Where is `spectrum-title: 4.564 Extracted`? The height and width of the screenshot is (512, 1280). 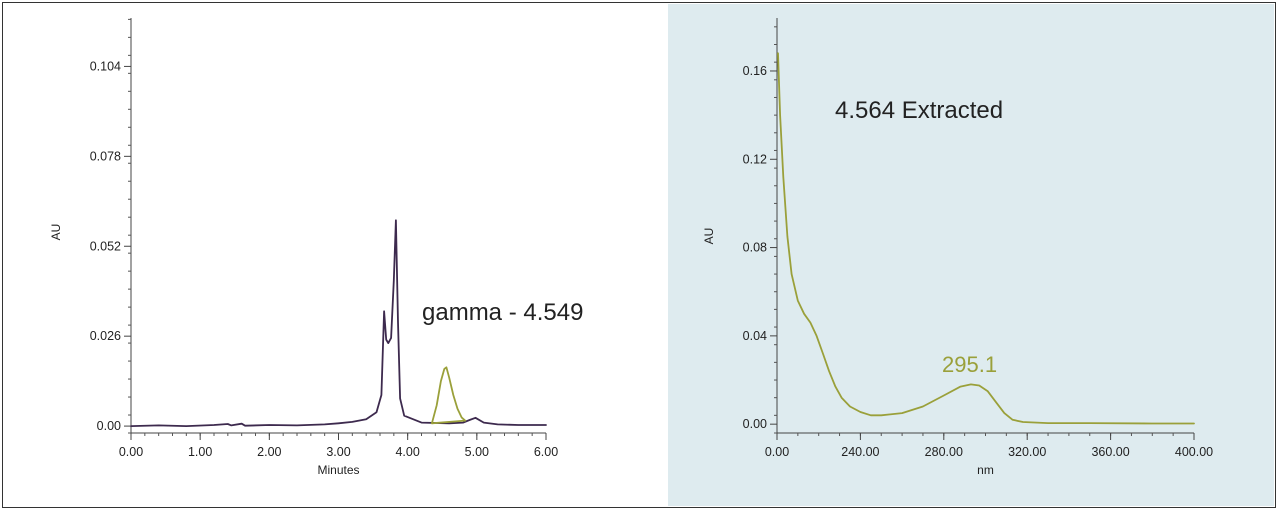 spectrum-title: 4.564 Extracted is located at coordinates (919, 110).